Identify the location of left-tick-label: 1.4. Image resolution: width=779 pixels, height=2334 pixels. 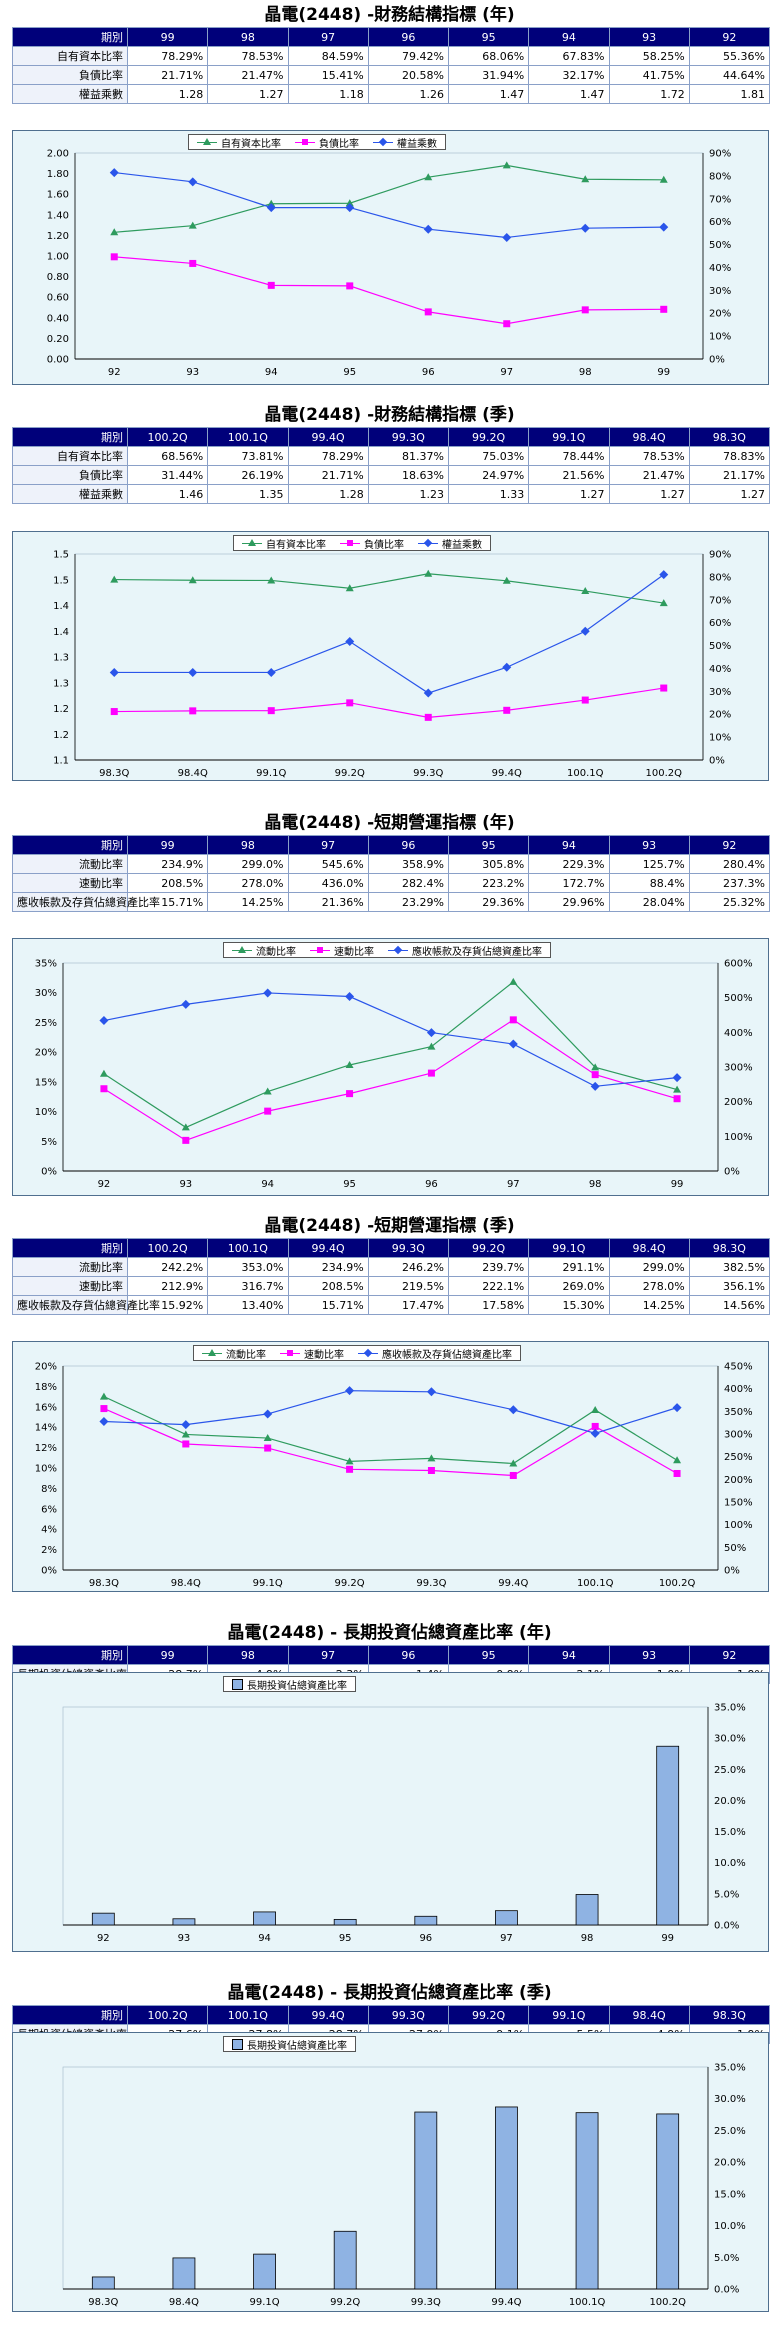
(61, 606).